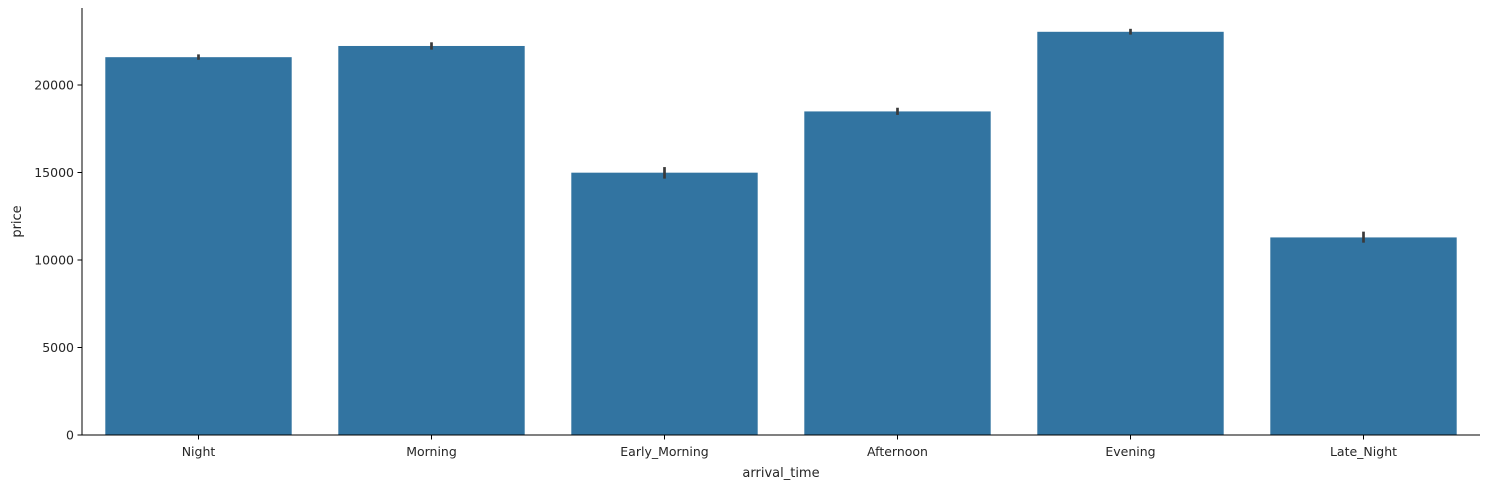 The image size is (1489, 489). Describe the element at coordinates (199, 451) in the screenshot. I see `x-tick-label: Night` at that location.